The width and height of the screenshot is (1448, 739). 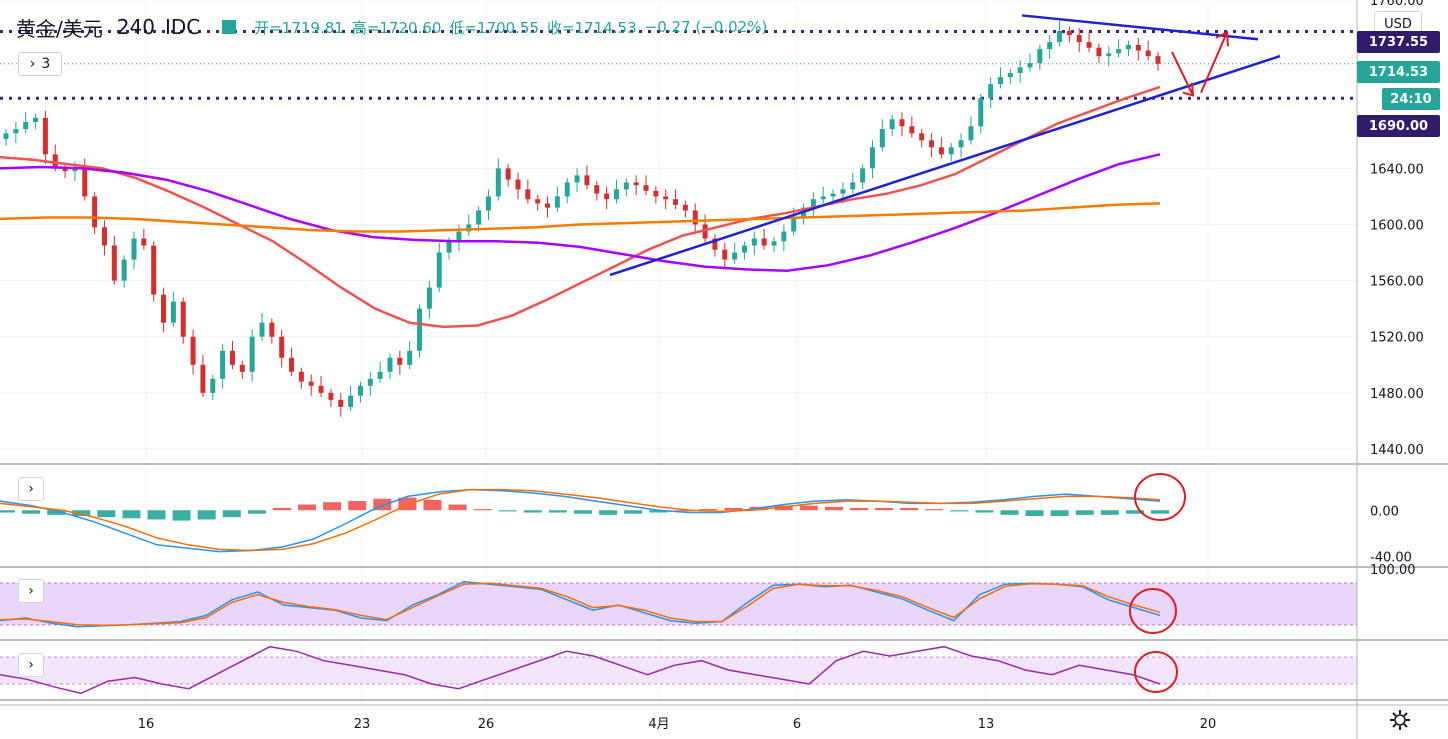 I want to click on high-value: 高=1720.60, so click(x=396, y=27).